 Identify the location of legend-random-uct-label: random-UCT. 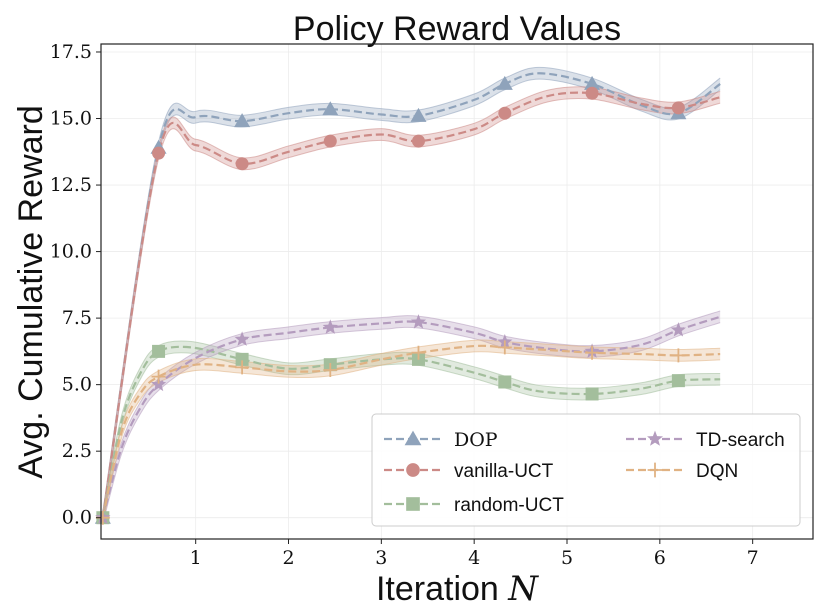
(509, 505).